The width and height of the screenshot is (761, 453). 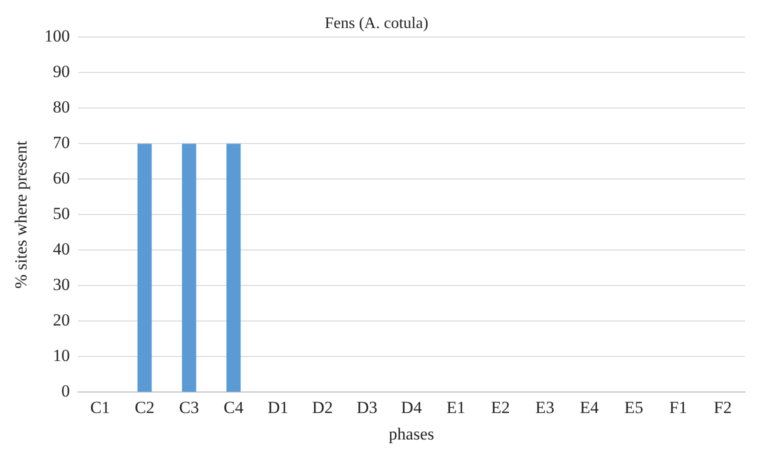 I want to click on x-tick-label: E5, so click(x=634, y=407).